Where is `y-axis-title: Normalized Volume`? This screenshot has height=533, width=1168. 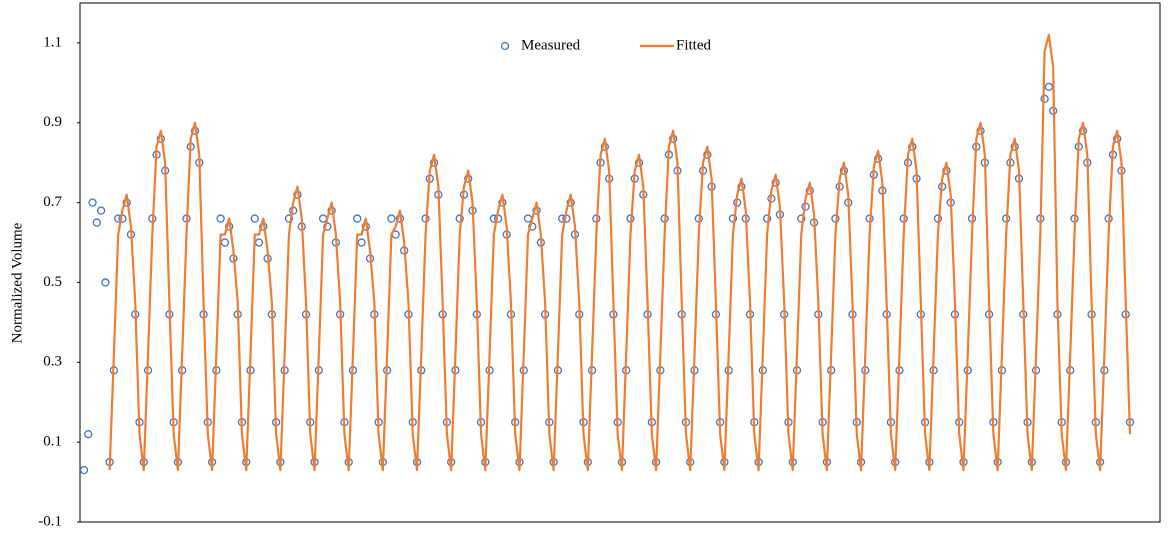
y-axis-title: Normalized Volume is located at coordinates (17, 282).